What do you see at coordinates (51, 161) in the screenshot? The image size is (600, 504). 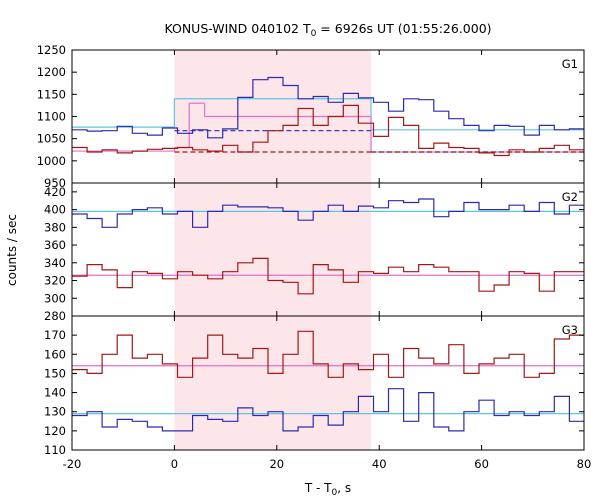 I see `panel-G1-ytick-label: 1000` at bounding box center [51, 161].